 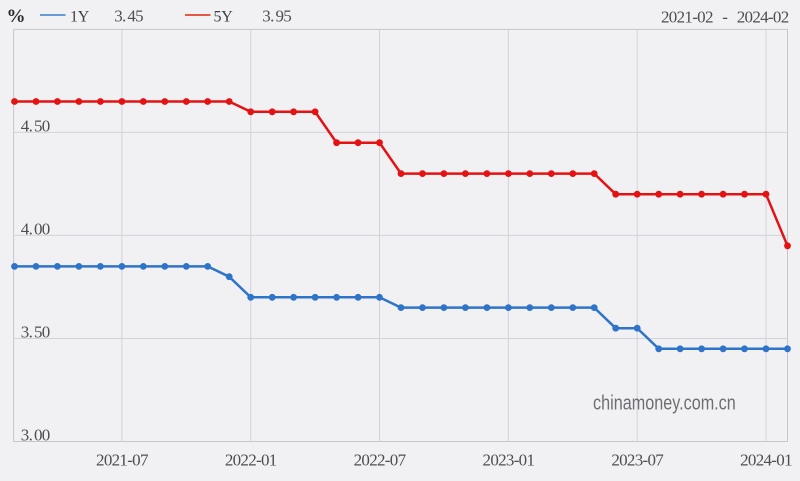 I want to click on svg-text: 2022-07, so click(x=380, y=459).